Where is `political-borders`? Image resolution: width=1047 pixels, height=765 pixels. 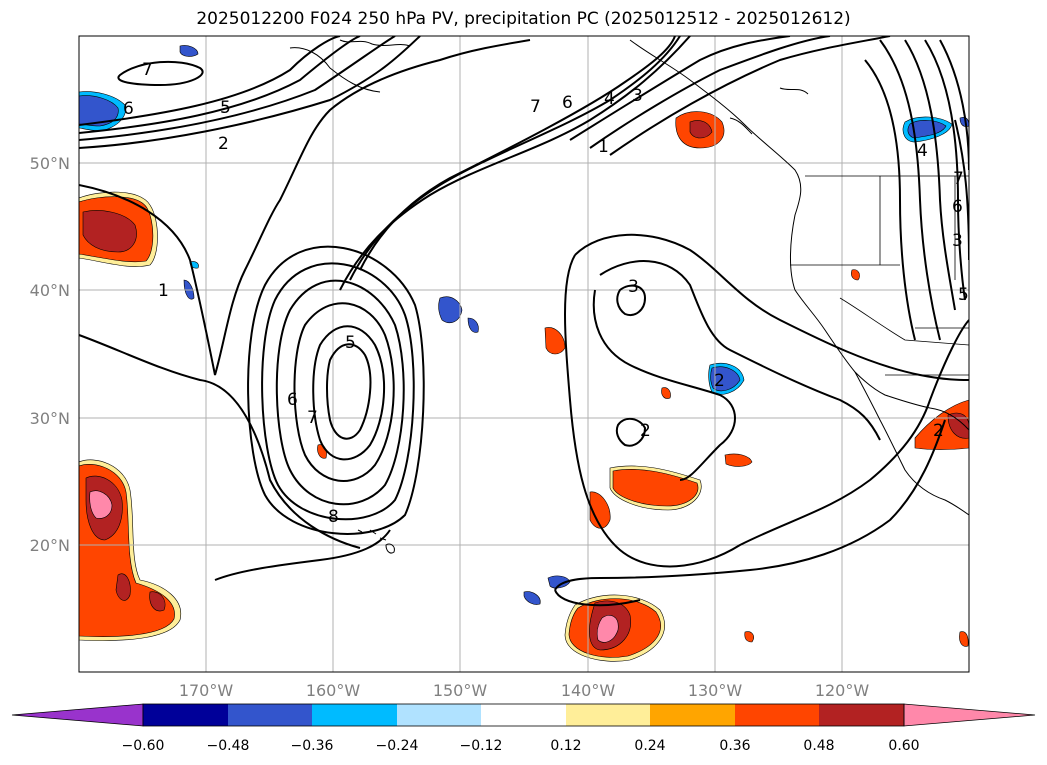 political-borders is located at coordinates (879, 275).